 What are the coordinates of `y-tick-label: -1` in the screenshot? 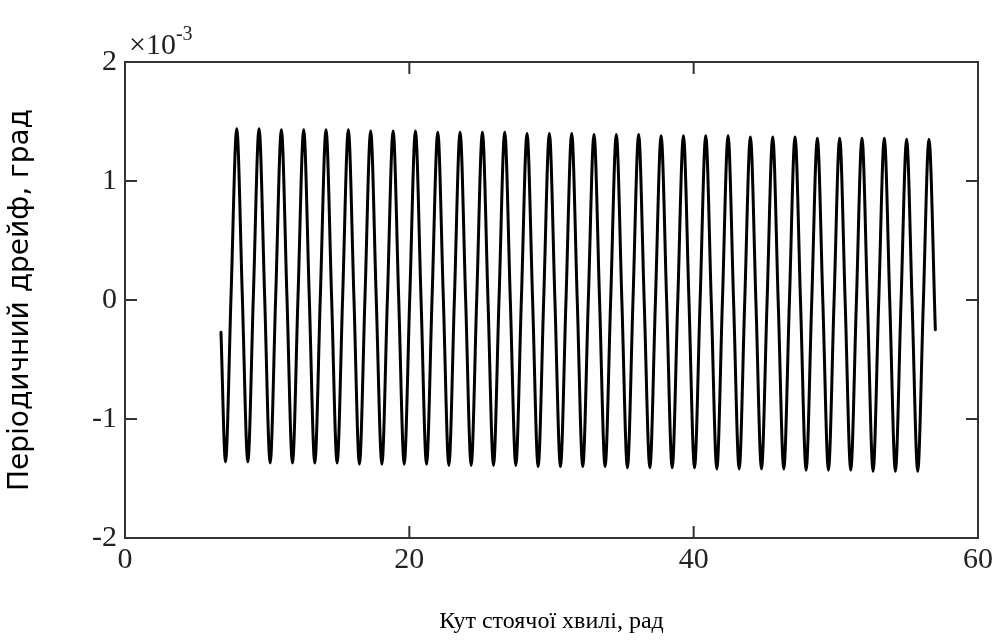 It's located at (104, 416).